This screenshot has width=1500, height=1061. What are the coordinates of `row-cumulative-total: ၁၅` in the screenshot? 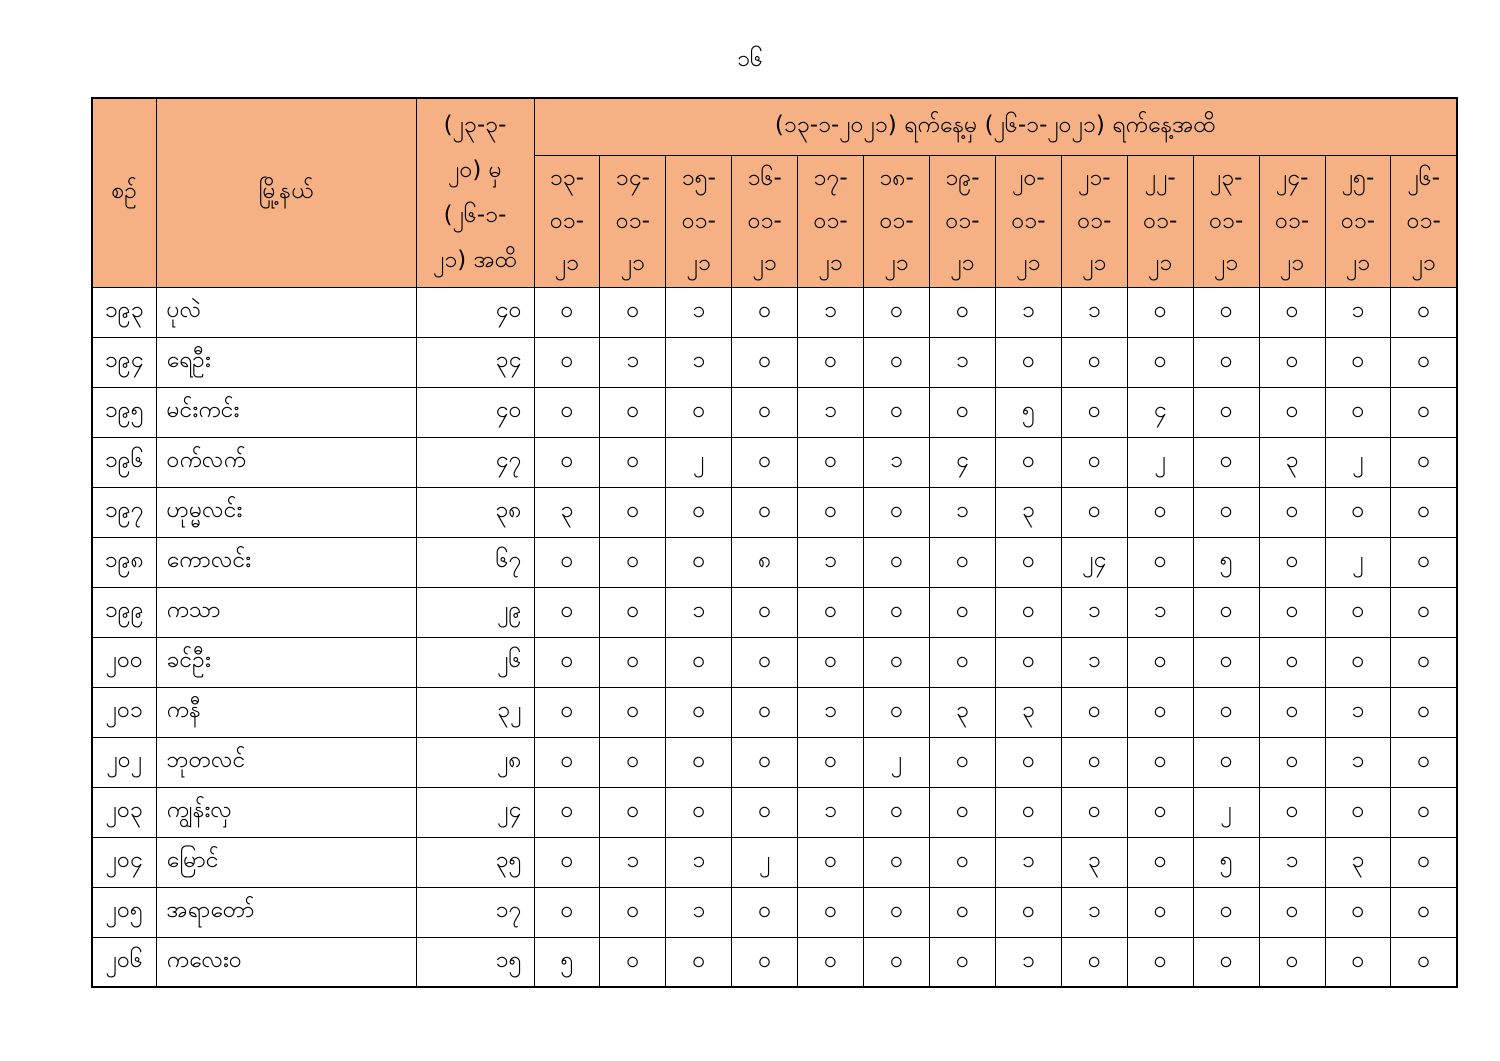 It's located at (475, 962).